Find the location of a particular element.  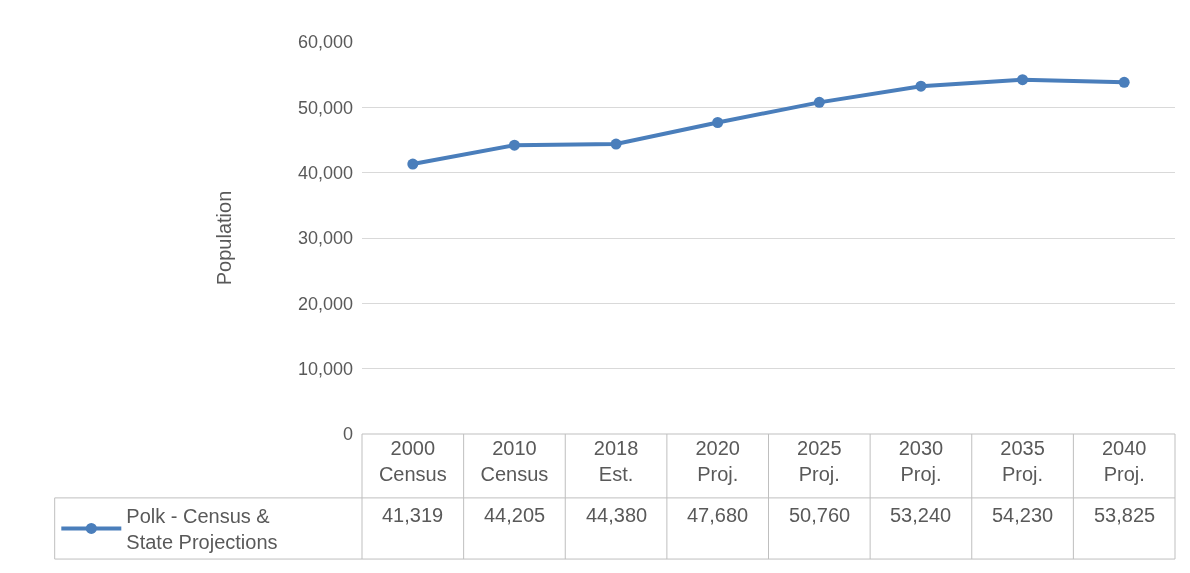

data-label: 50,760 is located at coordinates (820, 515).